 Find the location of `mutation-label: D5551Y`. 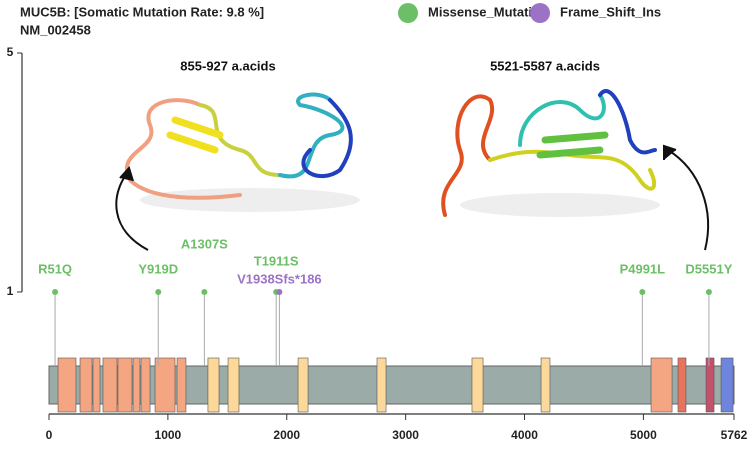

mutation-label: D5551Y is located at coordinates (708, 268).